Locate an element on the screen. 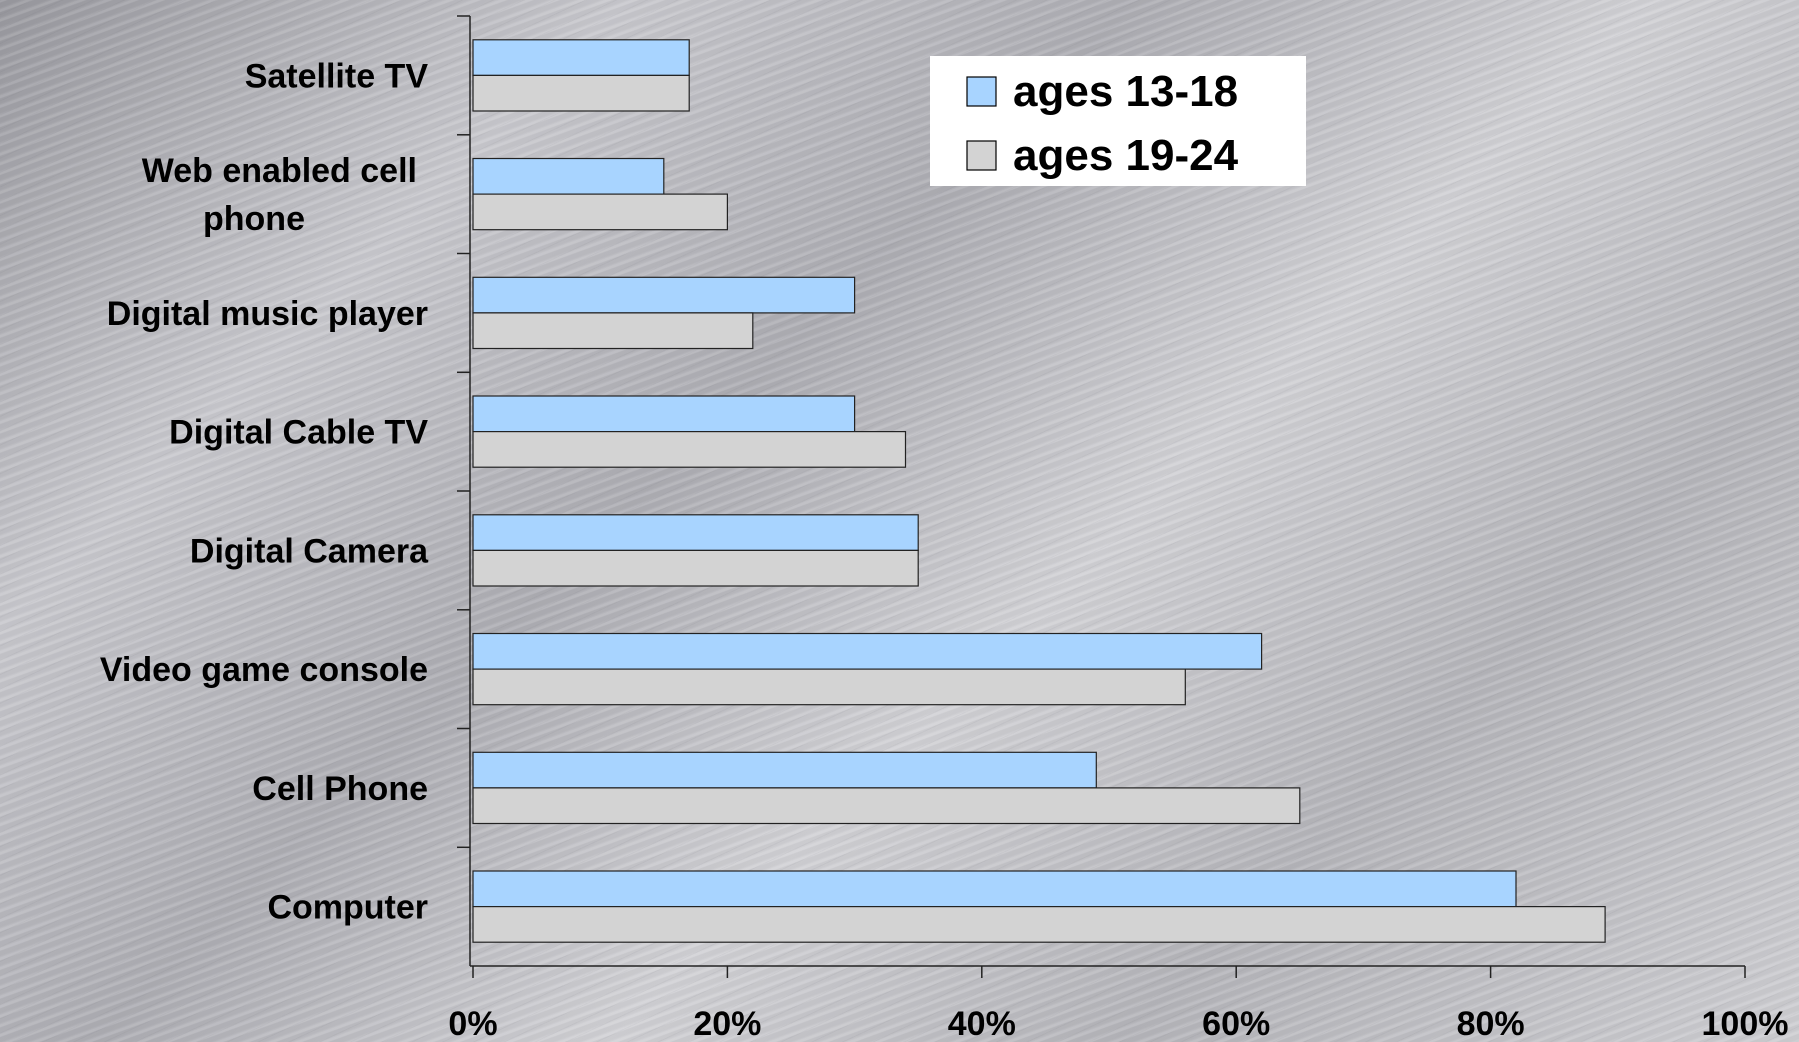 The width and height of the screenshot is (1799, 1042). category-label: Digital Camera is located at coordinates (309, 551).